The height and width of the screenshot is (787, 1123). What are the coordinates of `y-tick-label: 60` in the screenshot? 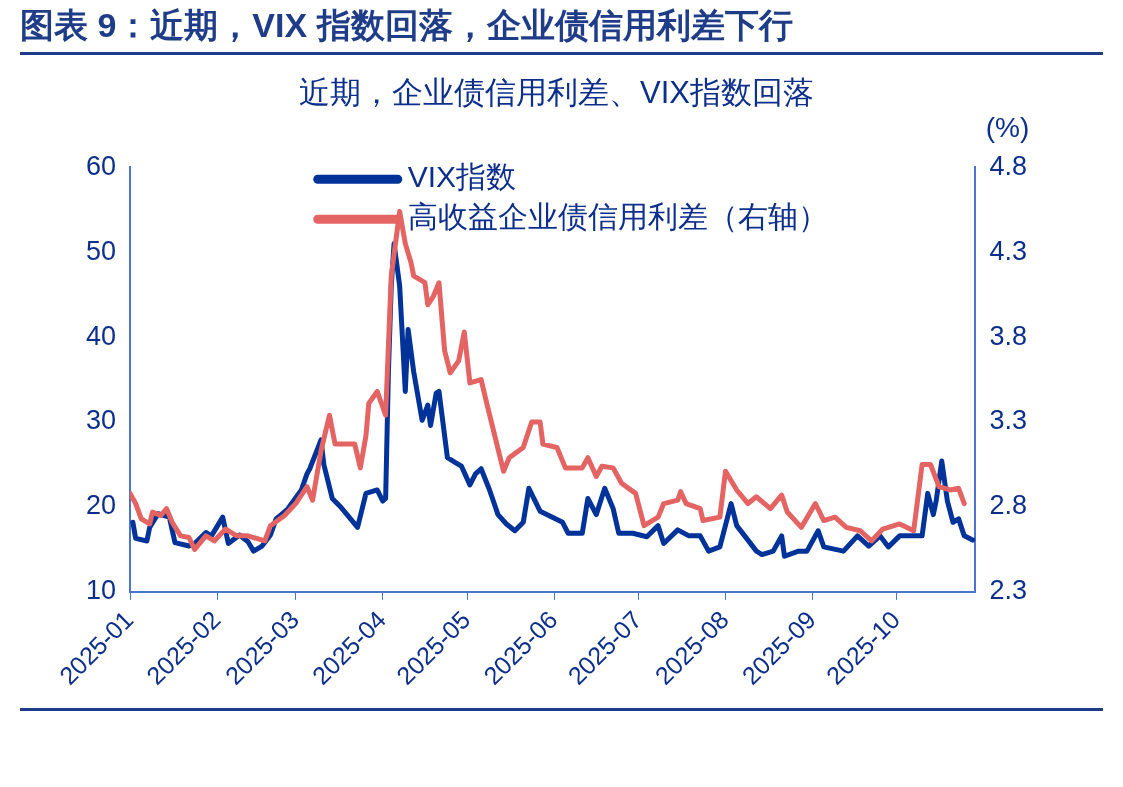 It's located at (101, 165).